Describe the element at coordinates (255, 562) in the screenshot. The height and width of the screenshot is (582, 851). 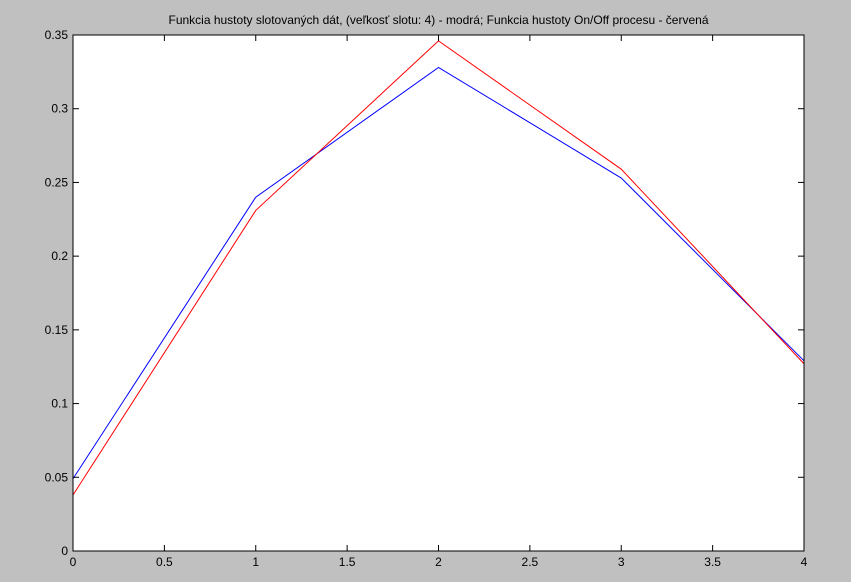
I see `x-tick-label: 1` at that location.